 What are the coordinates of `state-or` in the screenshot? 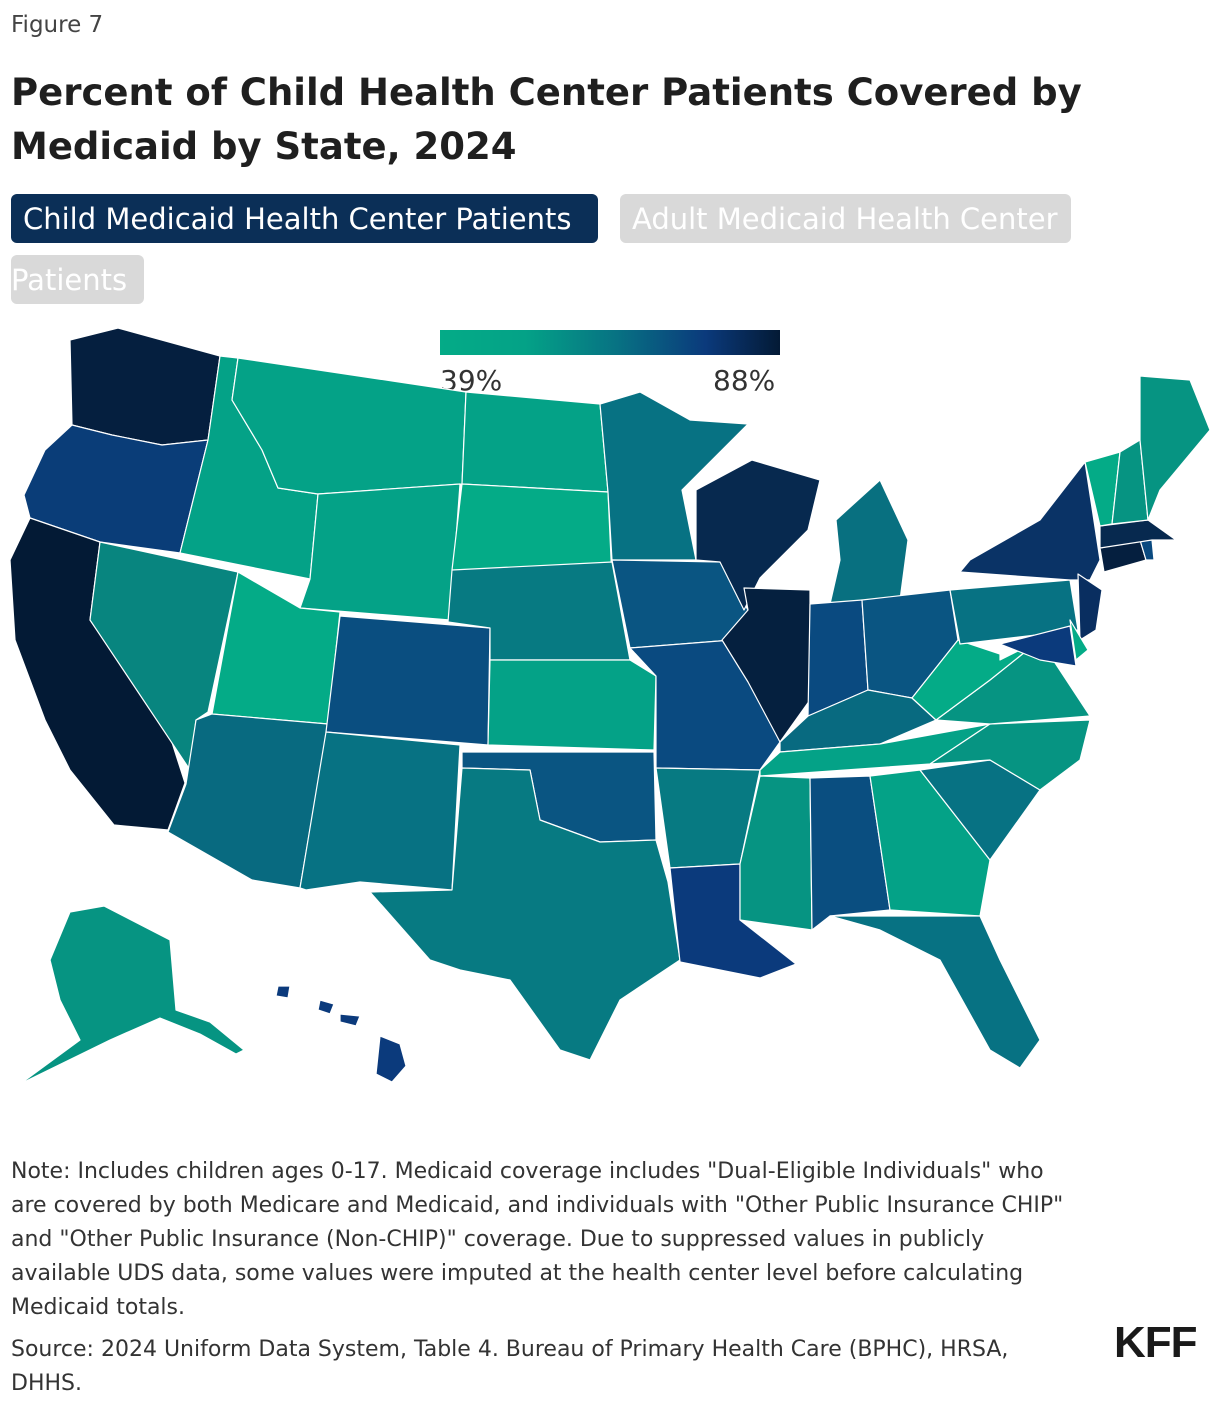 It's located at (116, 489).